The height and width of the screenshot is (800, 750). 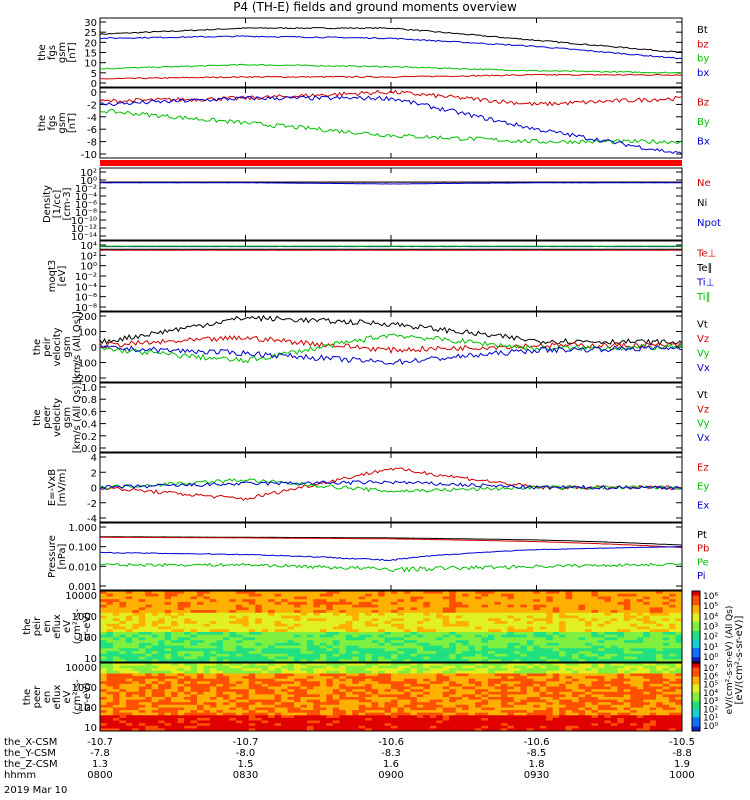 What do you see at coordinates (391, 626) in the screenshot?
I see `spectrogram-frame` at bounding box center [391, 626].